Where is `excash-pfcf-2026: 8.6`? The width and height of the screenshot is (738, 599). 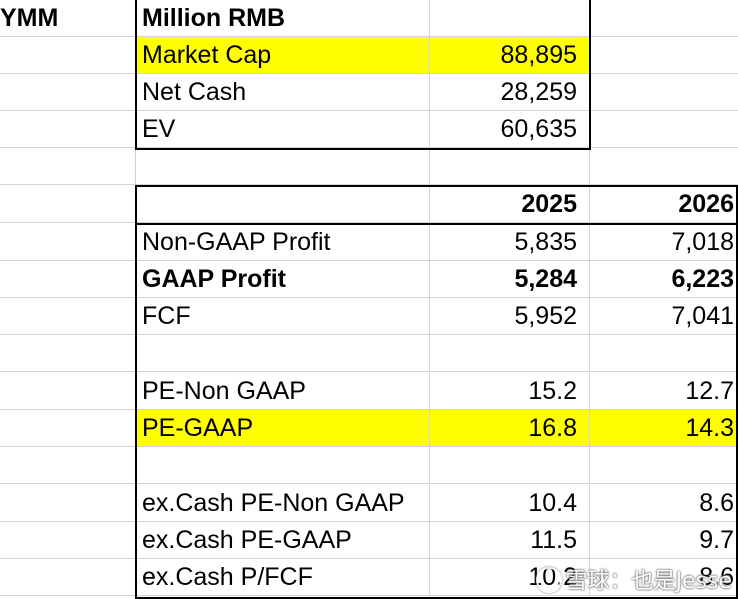
excash-pfcf-2026: 8.6 is located at coordinates (664, 577).